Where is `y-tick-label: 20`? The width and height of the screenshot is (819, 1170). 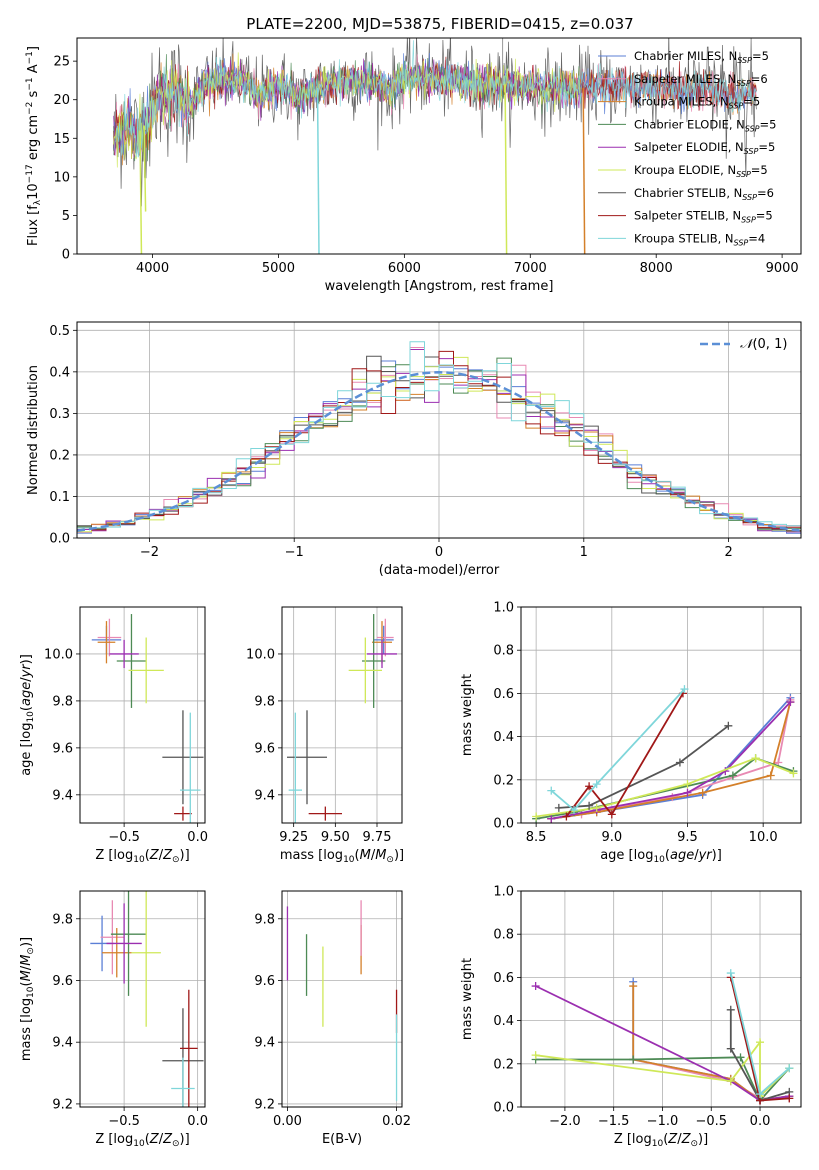 y-tick-label: 20 is located at coordinates (61, 100).